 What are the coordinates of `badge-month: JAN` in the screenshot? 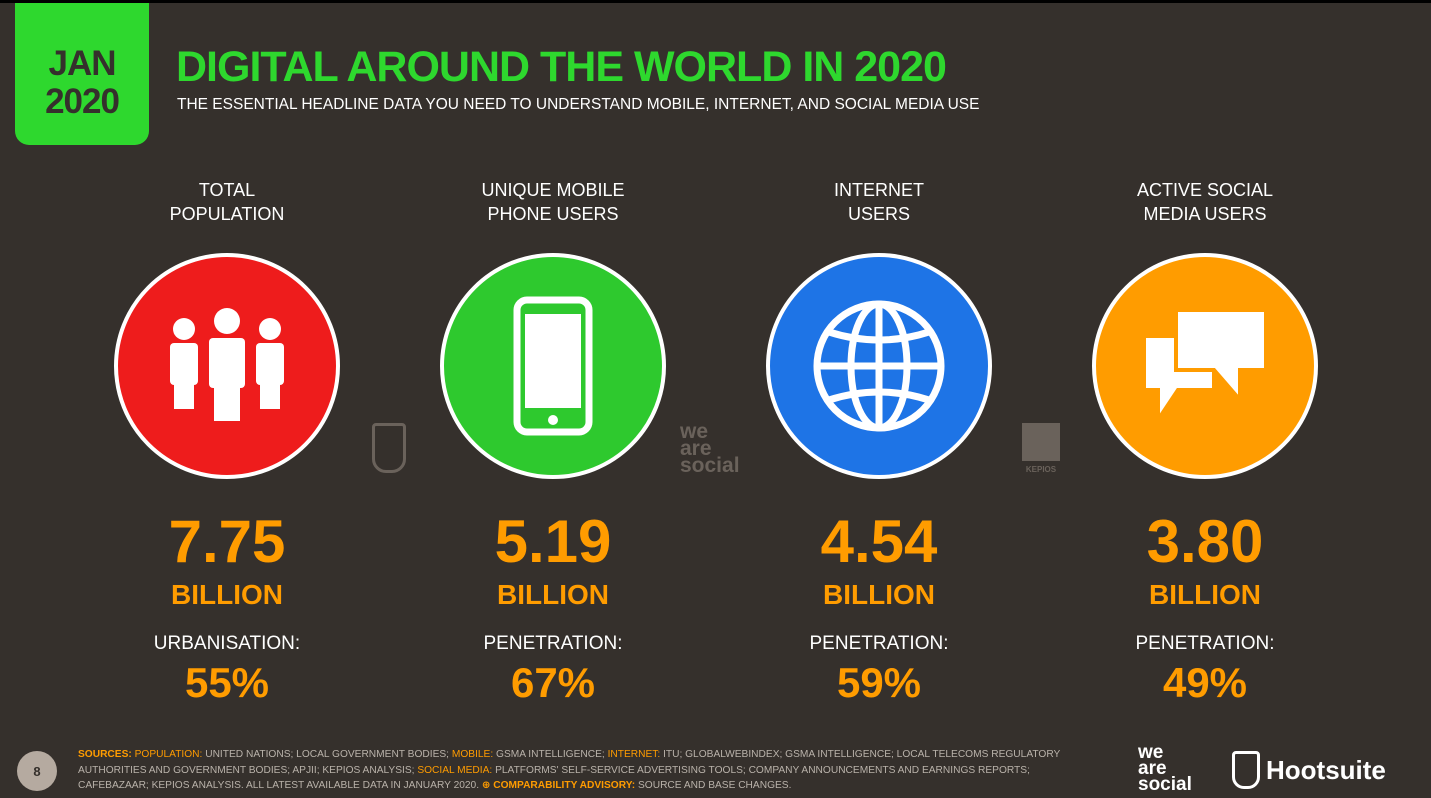 It's located at (82, 63).